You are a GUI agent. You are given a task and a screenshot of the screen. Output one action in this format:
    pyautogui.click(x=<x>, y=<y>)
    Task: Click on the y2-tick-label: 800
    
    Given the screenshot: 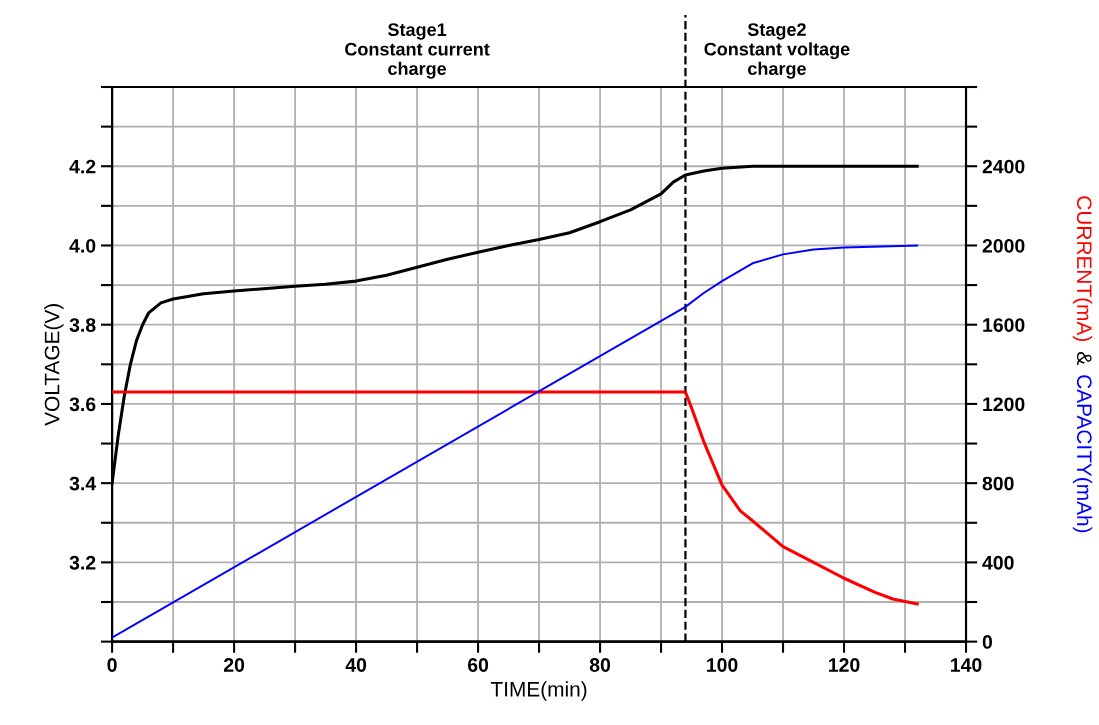 What is the action you would take?
    pyautogui.click(x=998, y=483)
    